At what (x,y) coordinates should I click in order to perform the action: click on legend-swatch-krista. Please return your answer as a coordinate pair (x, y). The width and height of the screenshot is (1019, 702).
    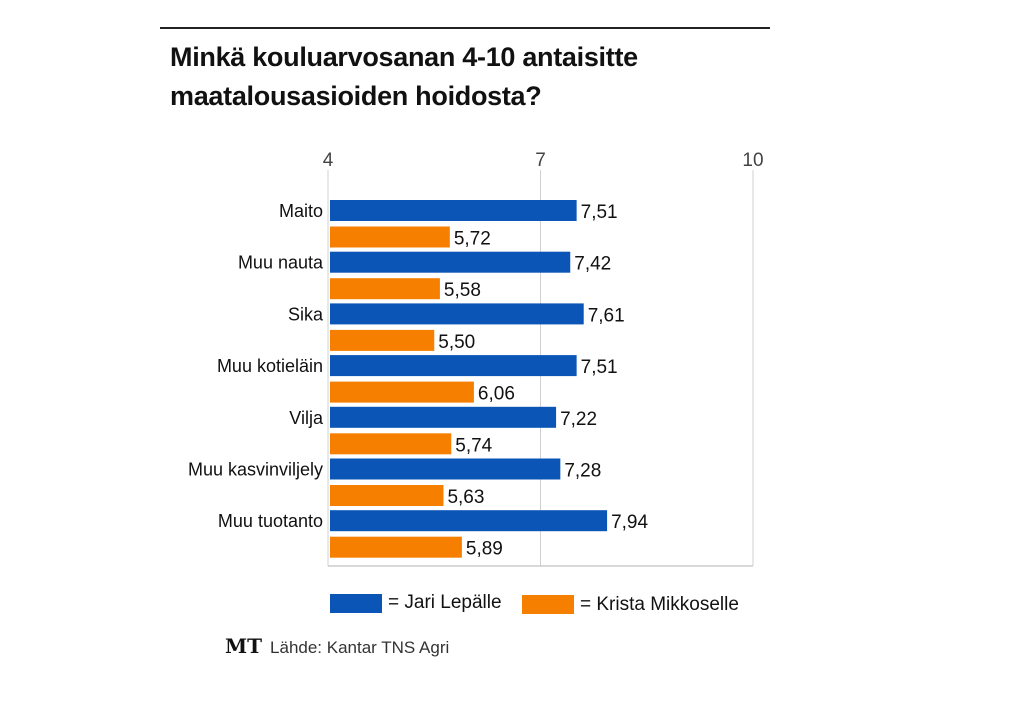
    Looking at the image, I should click on (548, 604).